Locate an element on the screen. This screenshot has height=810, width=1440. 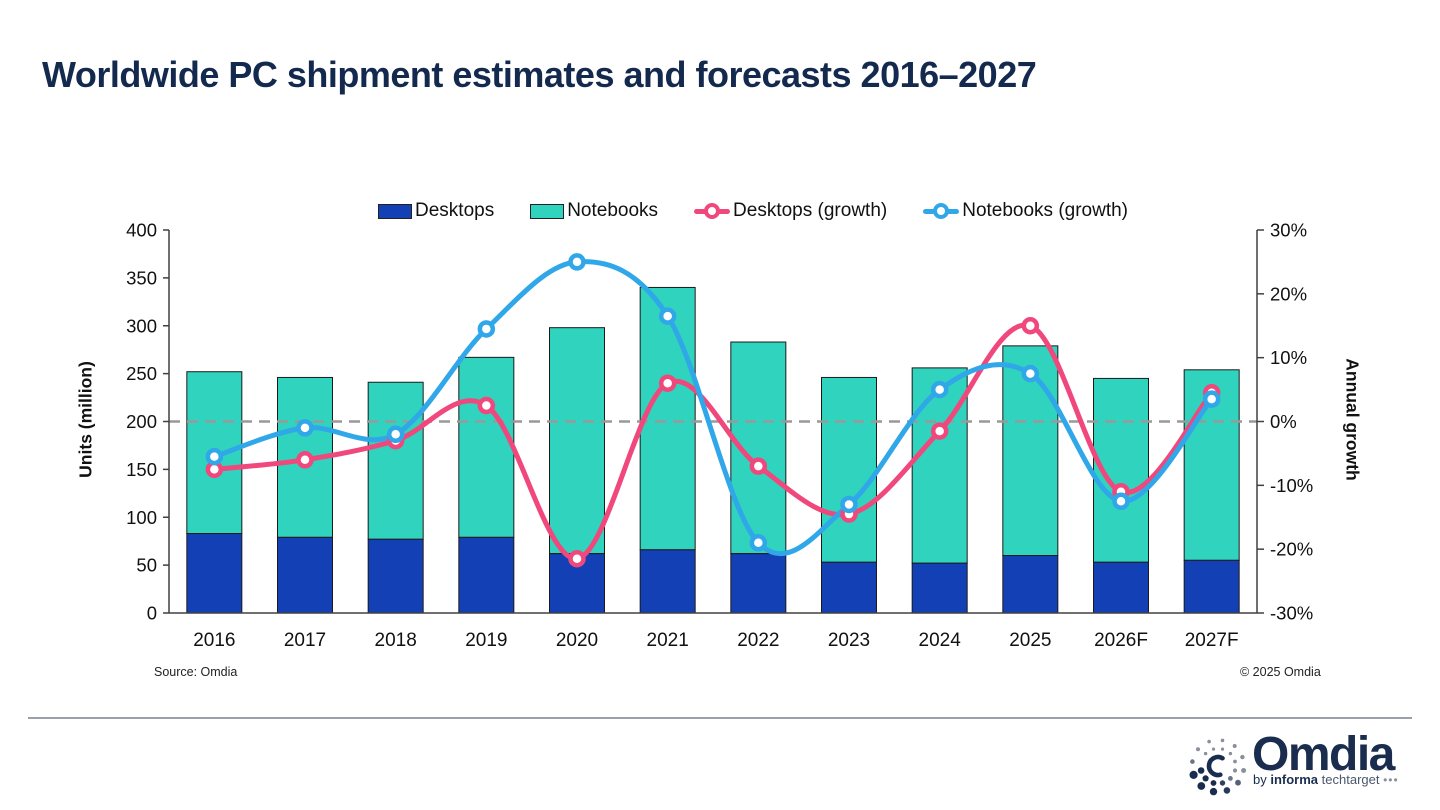
x-axis-label-2017: 2017 is located at coordinates (305, 640).